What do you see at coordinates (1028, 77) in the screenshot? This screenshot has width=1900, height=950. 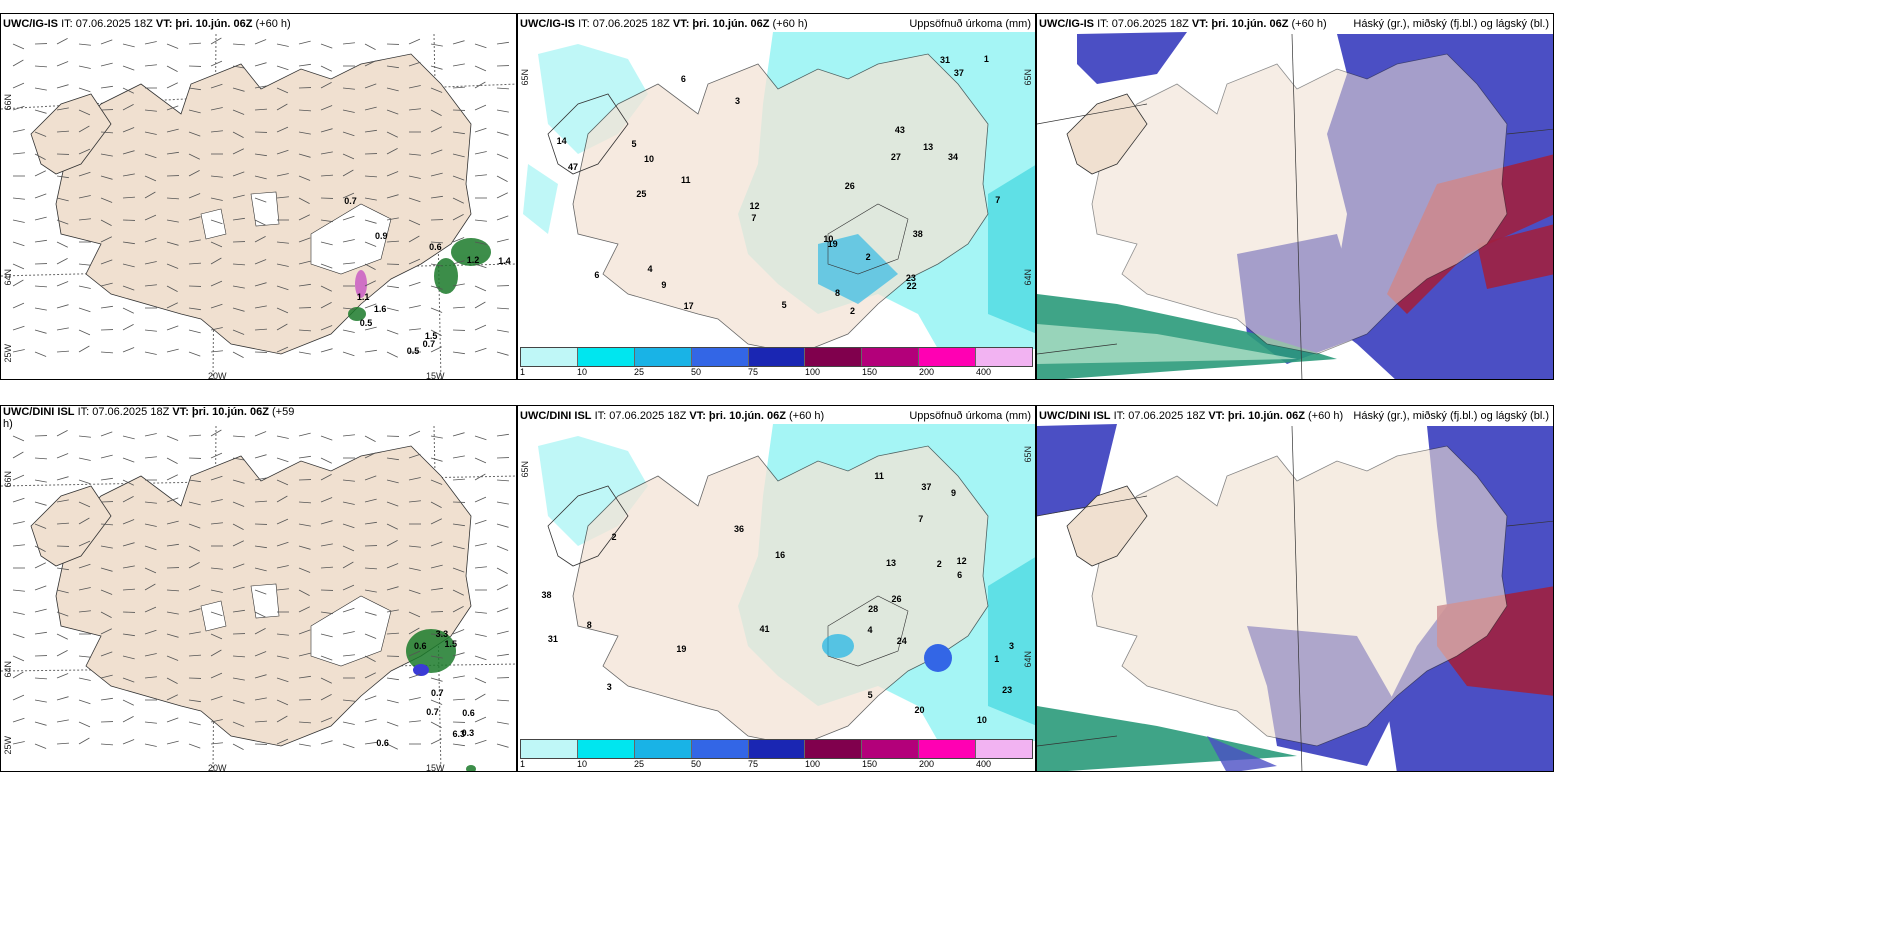 I see `lat-label: 65N` at bounding box center [1028, 77].